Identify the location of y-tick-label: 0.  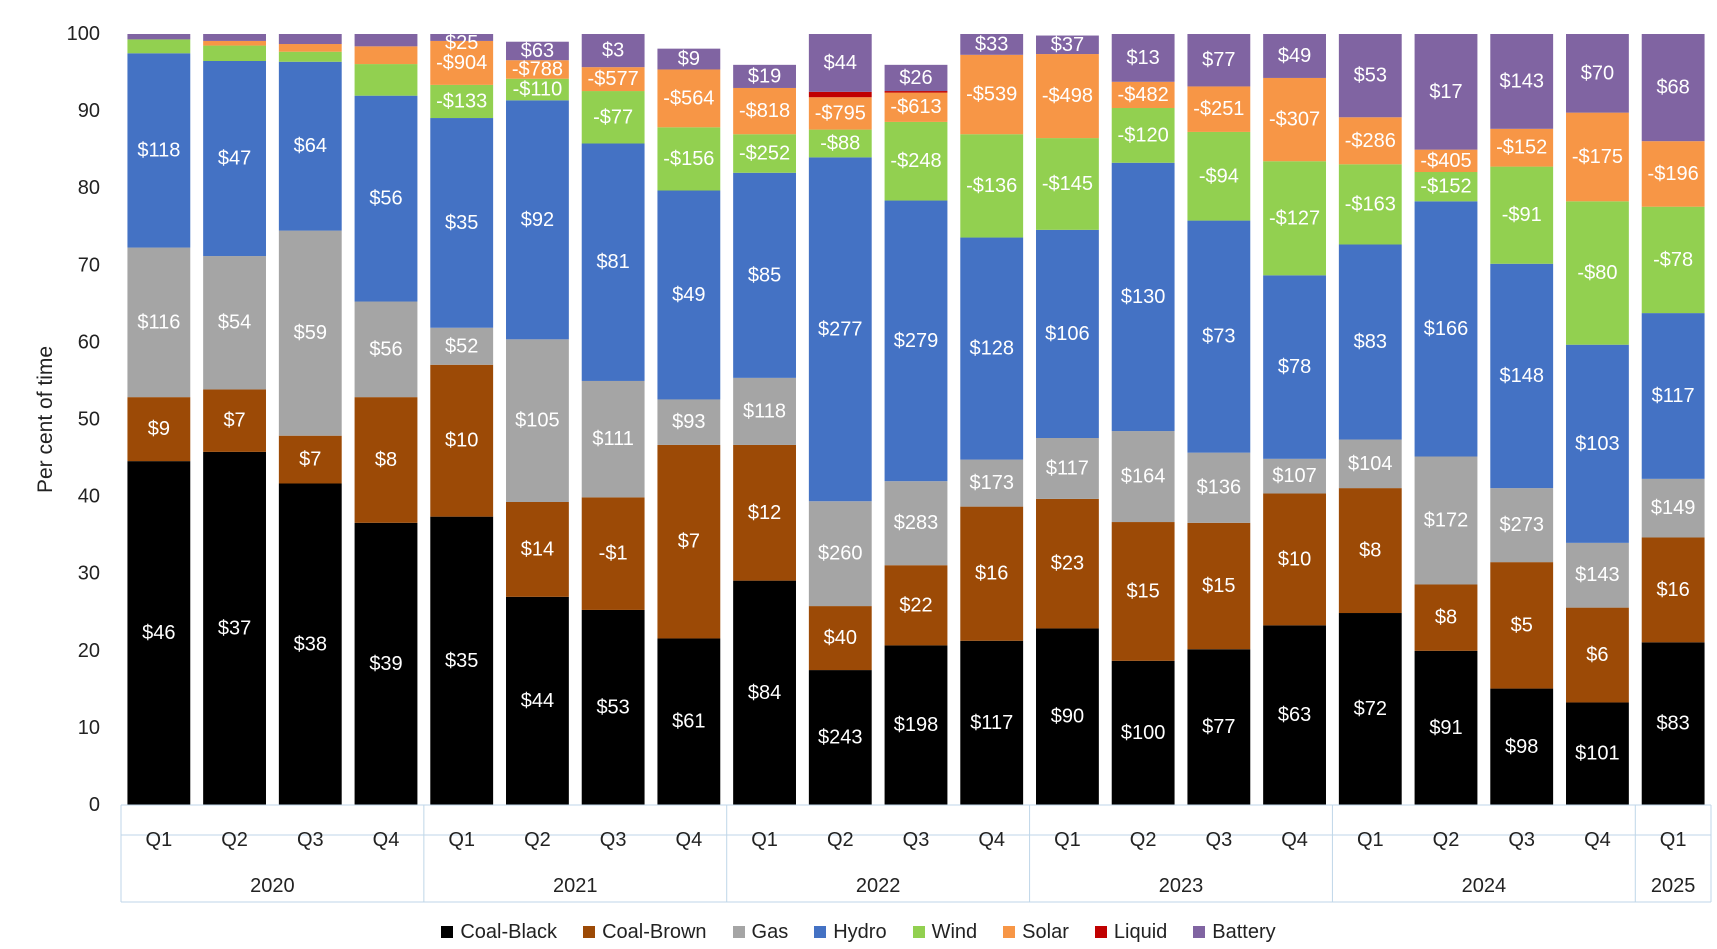
(94, 805).